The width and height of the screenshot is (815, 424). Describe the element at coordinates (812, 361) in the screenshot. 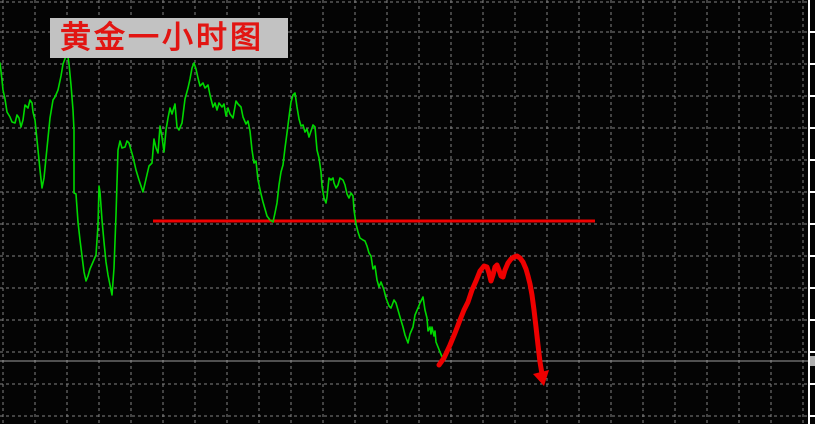

I see `current-price-marker` at that location.